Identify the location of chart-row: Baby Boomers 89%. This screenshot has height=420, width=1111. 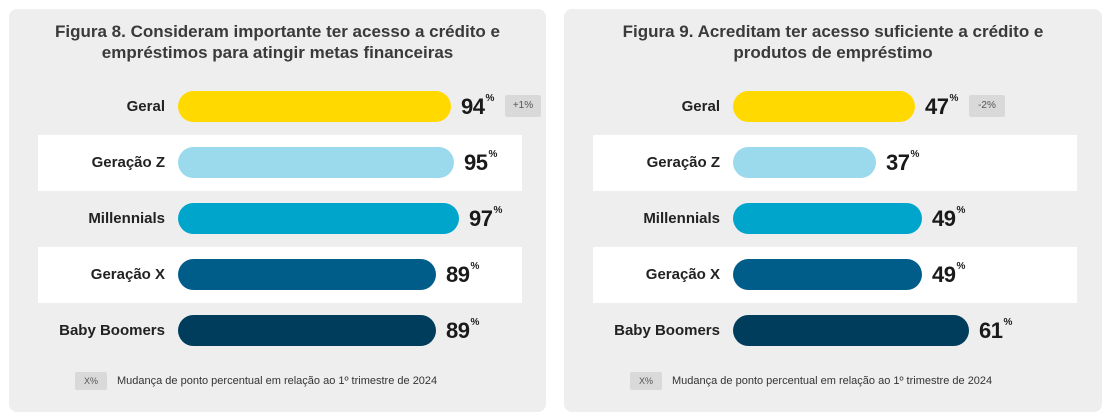
(280, 331).